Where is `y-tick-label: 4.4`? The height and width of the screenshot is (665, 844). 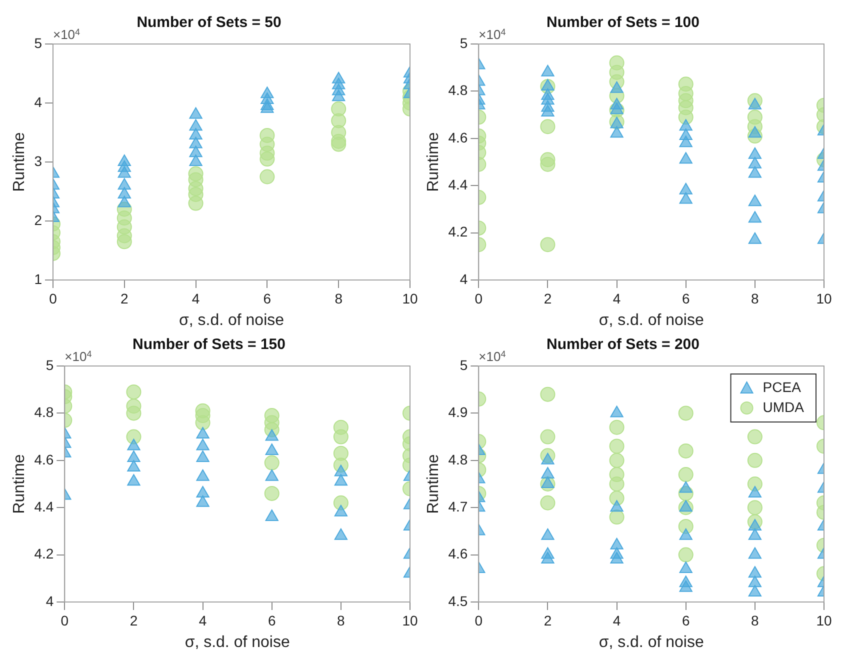 y-tick-label: 4.4 is located at coordinates (44, 506).